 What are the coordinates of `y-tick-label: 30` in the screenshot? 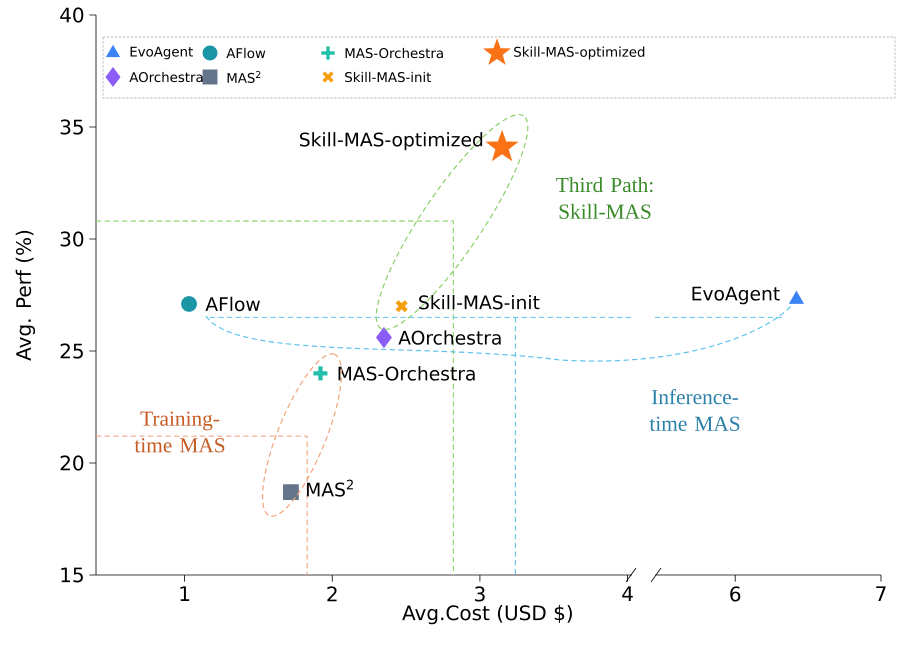 It's located at (72, 239).